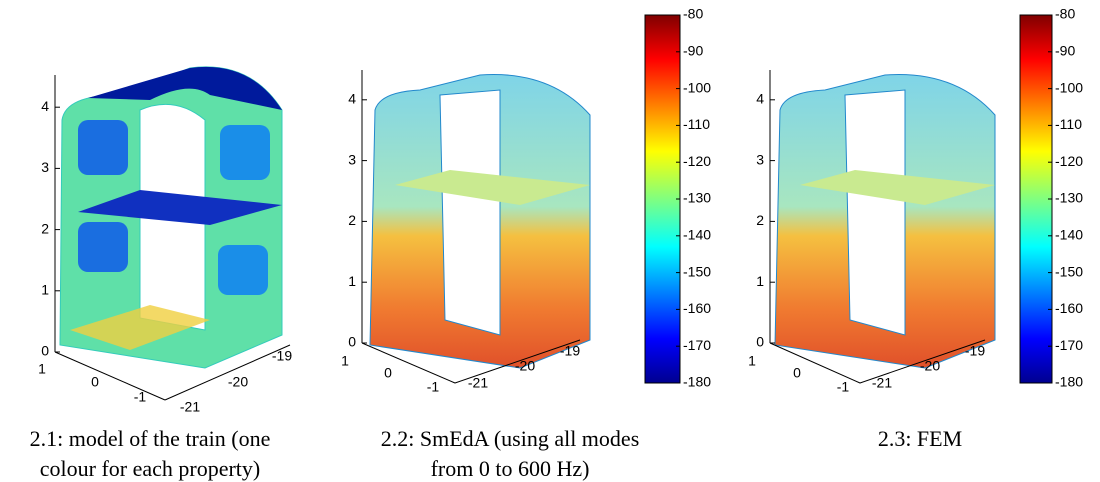 This screenshot has width=1100, height=482. I want to click on caption: 2.3: FEM, so click(920, 438).